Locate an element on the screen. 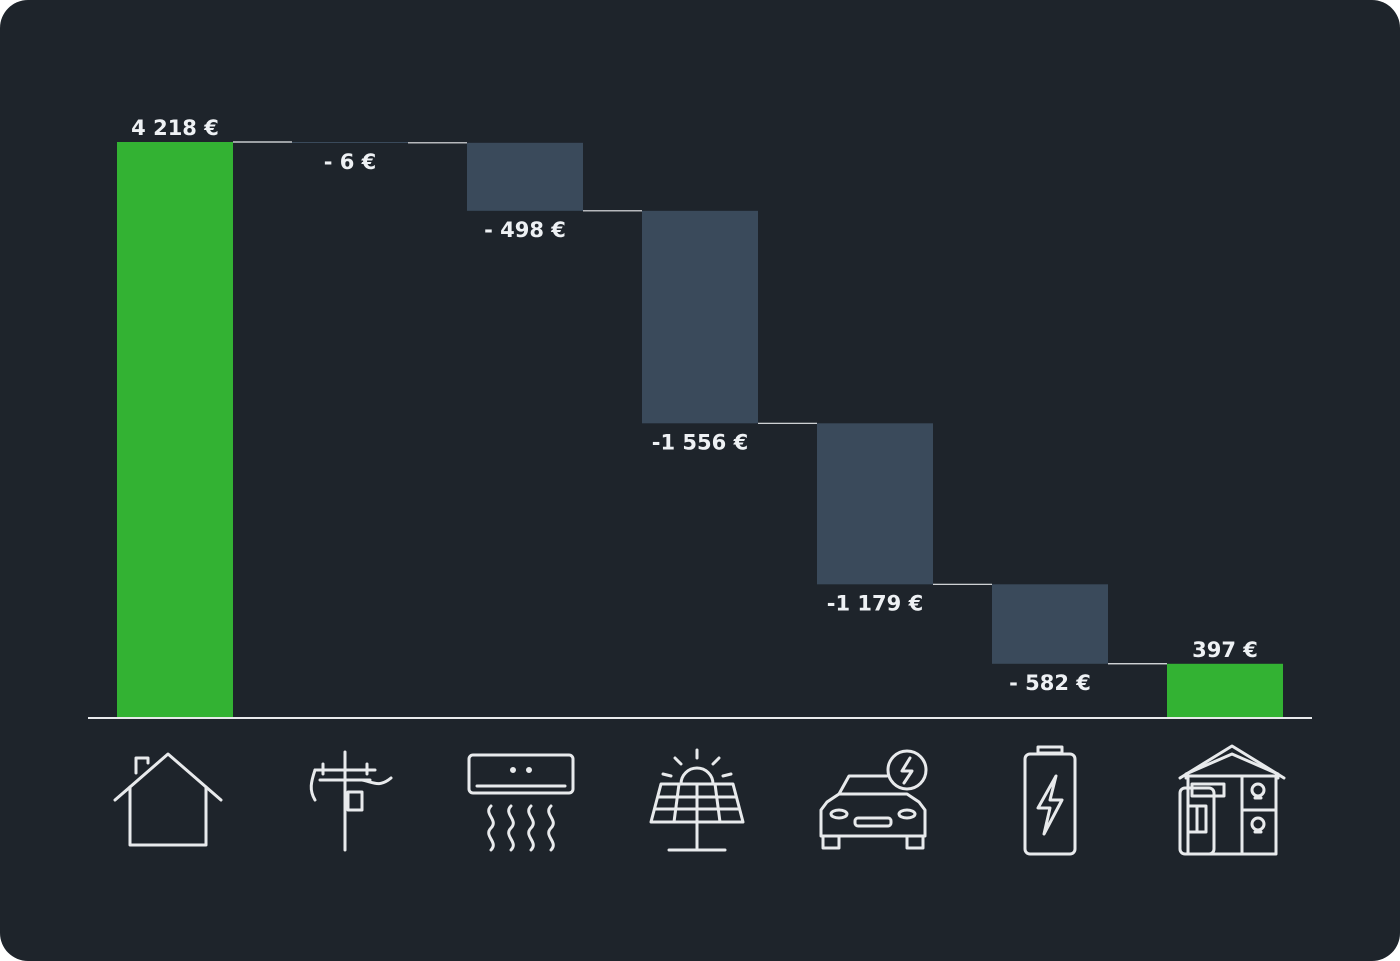 Image resolution: width=1400 pixels, height=961 pixels. data-label: - 6 € is located at coordinates (350, 162).